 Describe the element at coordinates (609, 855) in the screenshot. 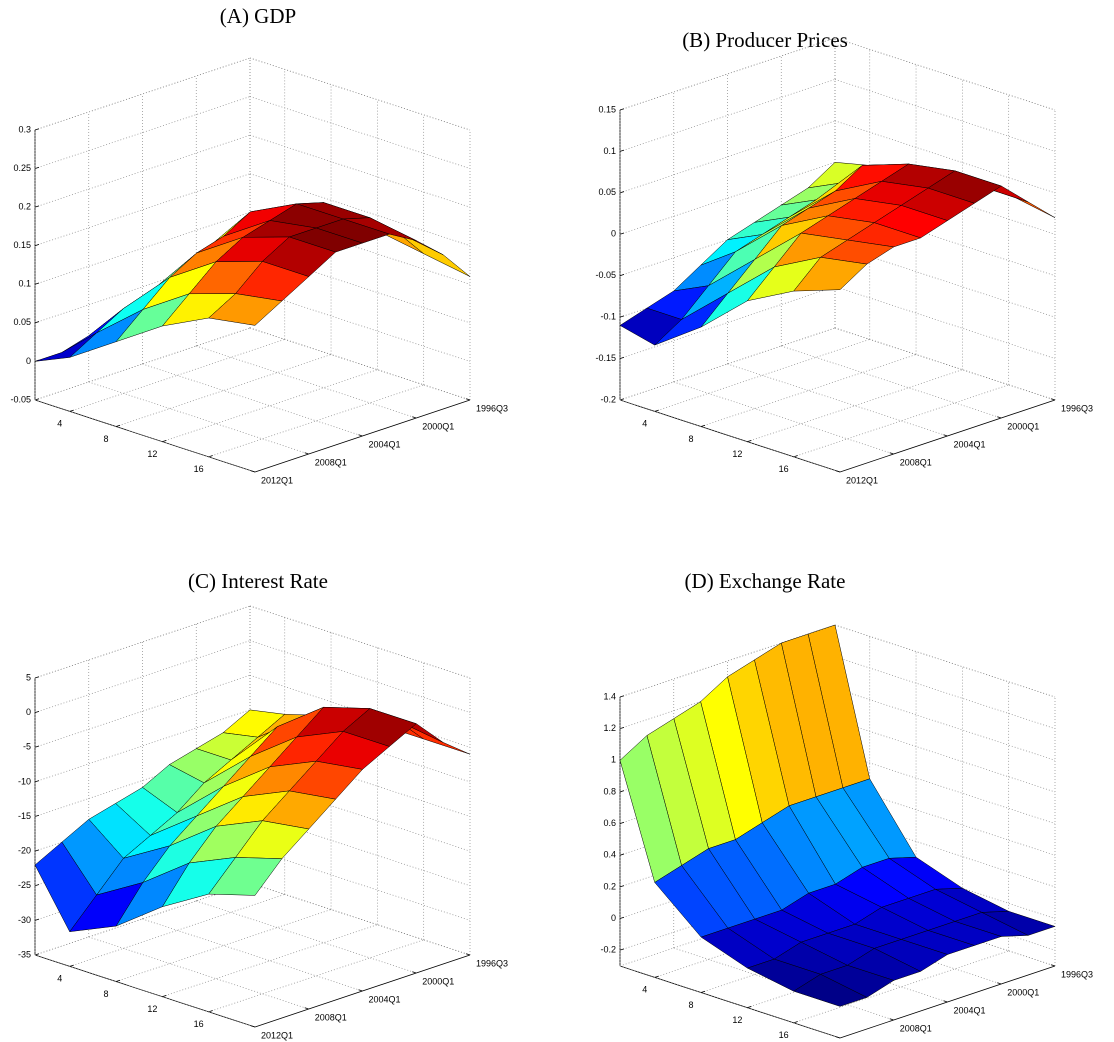

I see `z-tick-label: 0.4` at that location.